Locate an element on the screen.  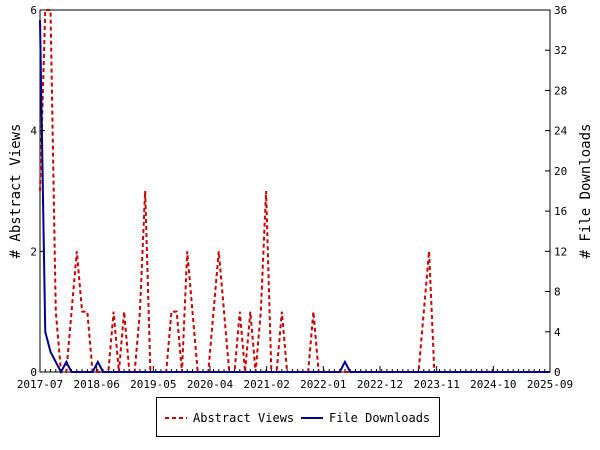
legend-item-file-downloads: File Downloads is located at coordinates (365, 418).